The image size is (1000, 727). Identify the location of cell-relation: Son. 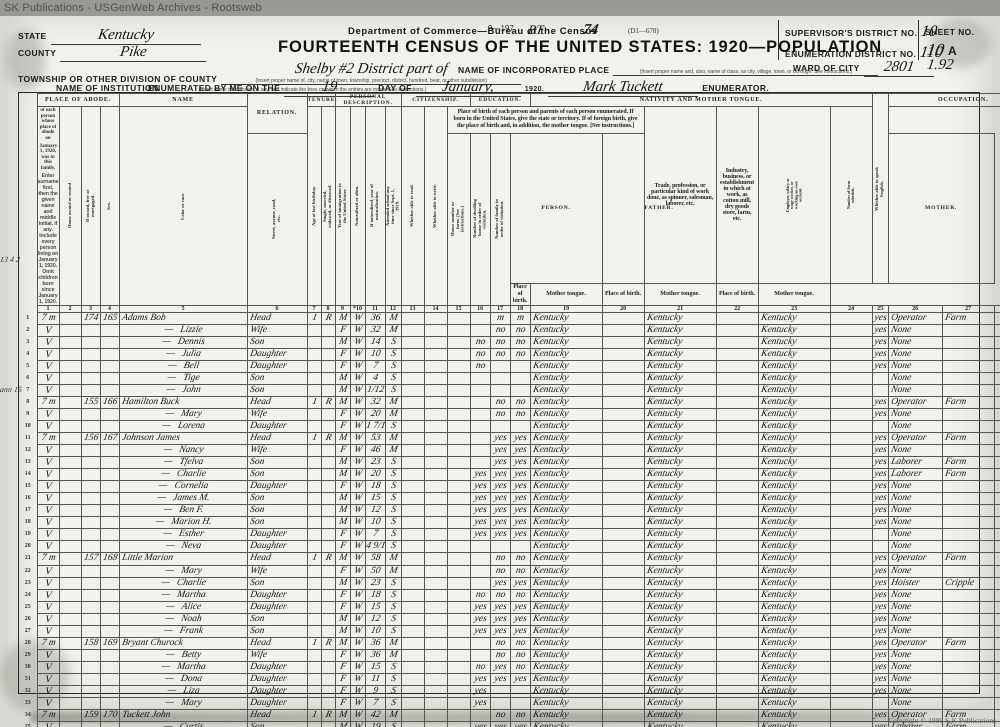
(277, 390).